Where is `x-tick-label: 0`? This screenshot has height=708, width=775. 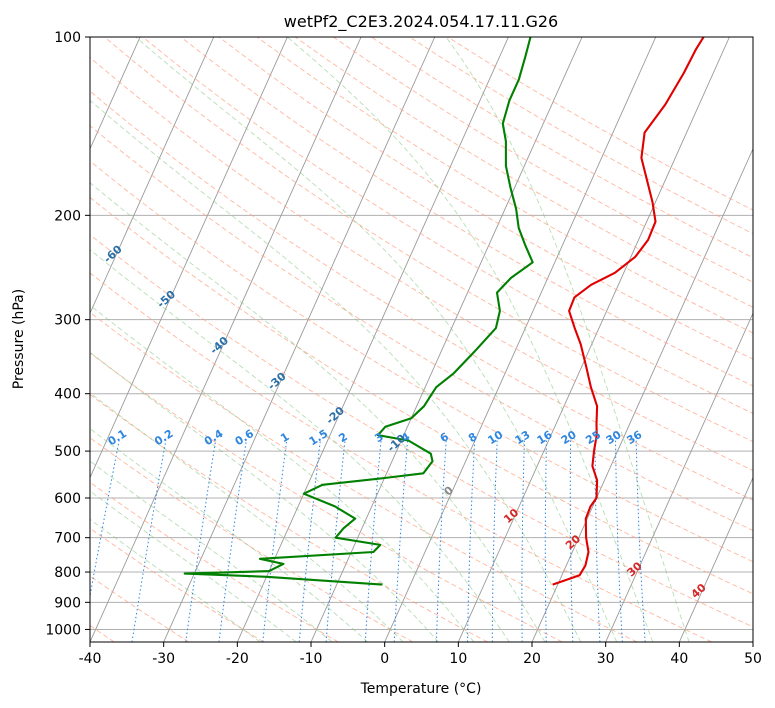
x-tick-label: 0 is located at coordinates (384, 659).